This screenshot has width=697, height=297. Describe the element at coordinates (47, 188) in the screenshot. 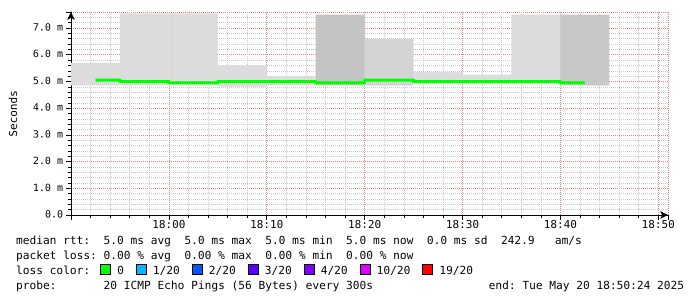

I see `y-tick-label: 1.0 m` at that location.